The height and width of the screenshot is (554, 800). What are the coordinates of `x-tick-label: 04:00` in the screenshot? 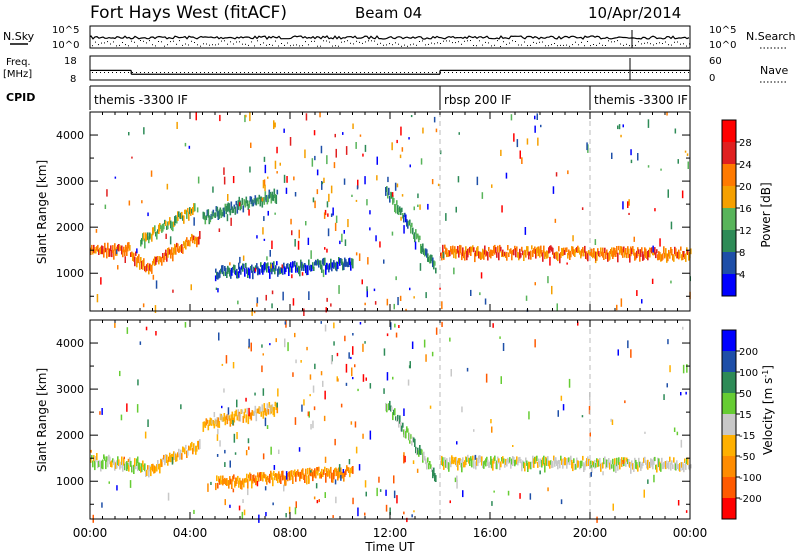 It's located at (190, 533).